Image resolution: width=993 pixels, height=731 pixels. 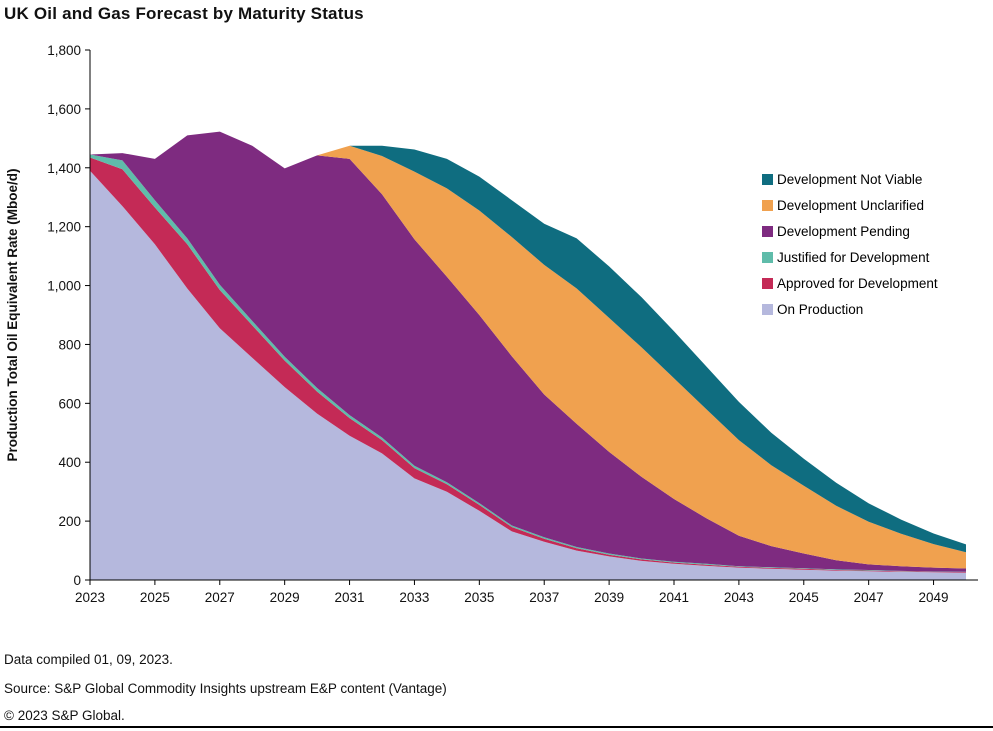 What do you see at coordinates (857, 283) in the screenshot?
I see `legend-label: Approved for Development` at bounding box center [857, 283].